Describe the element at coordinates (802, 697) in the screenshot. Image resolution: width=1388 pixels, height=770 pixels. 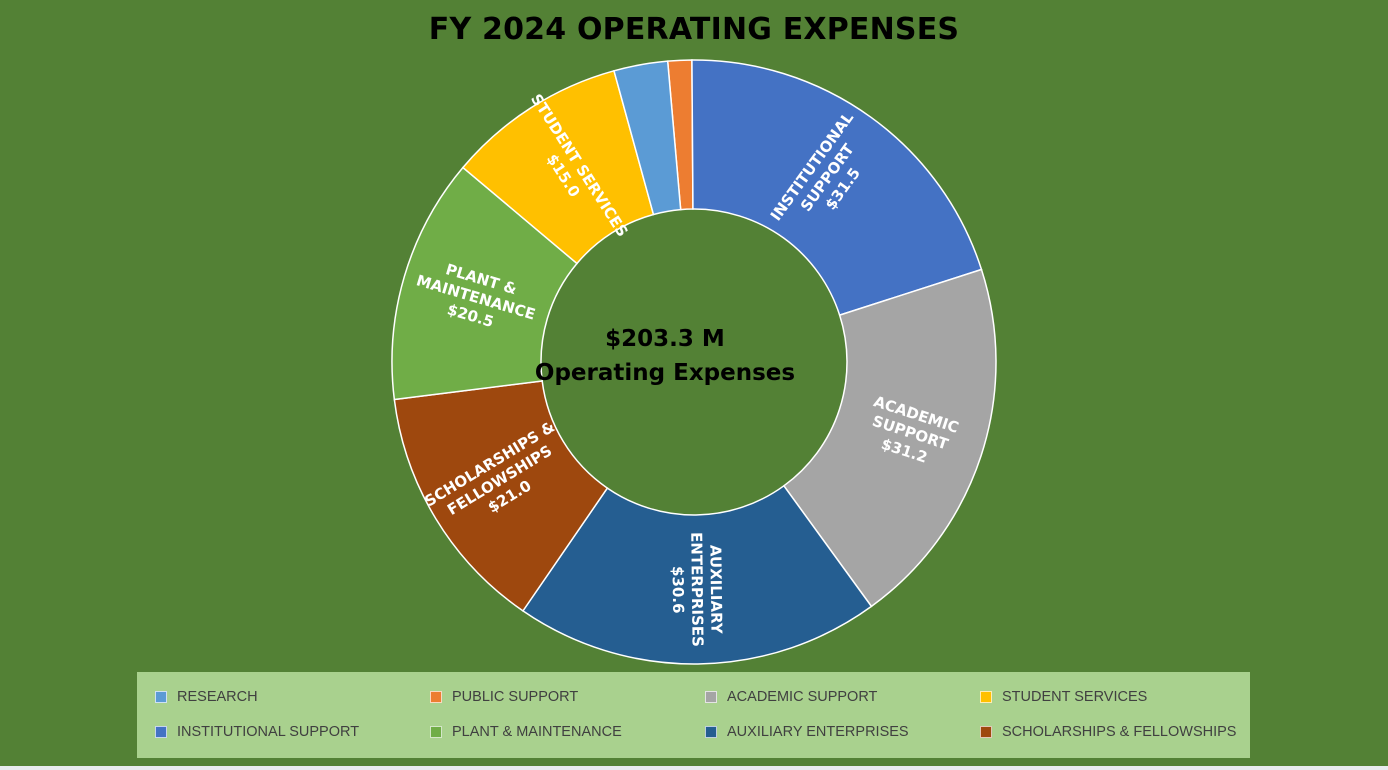
I see `legend-label: ACADEMIC SUPPORT` at that location.